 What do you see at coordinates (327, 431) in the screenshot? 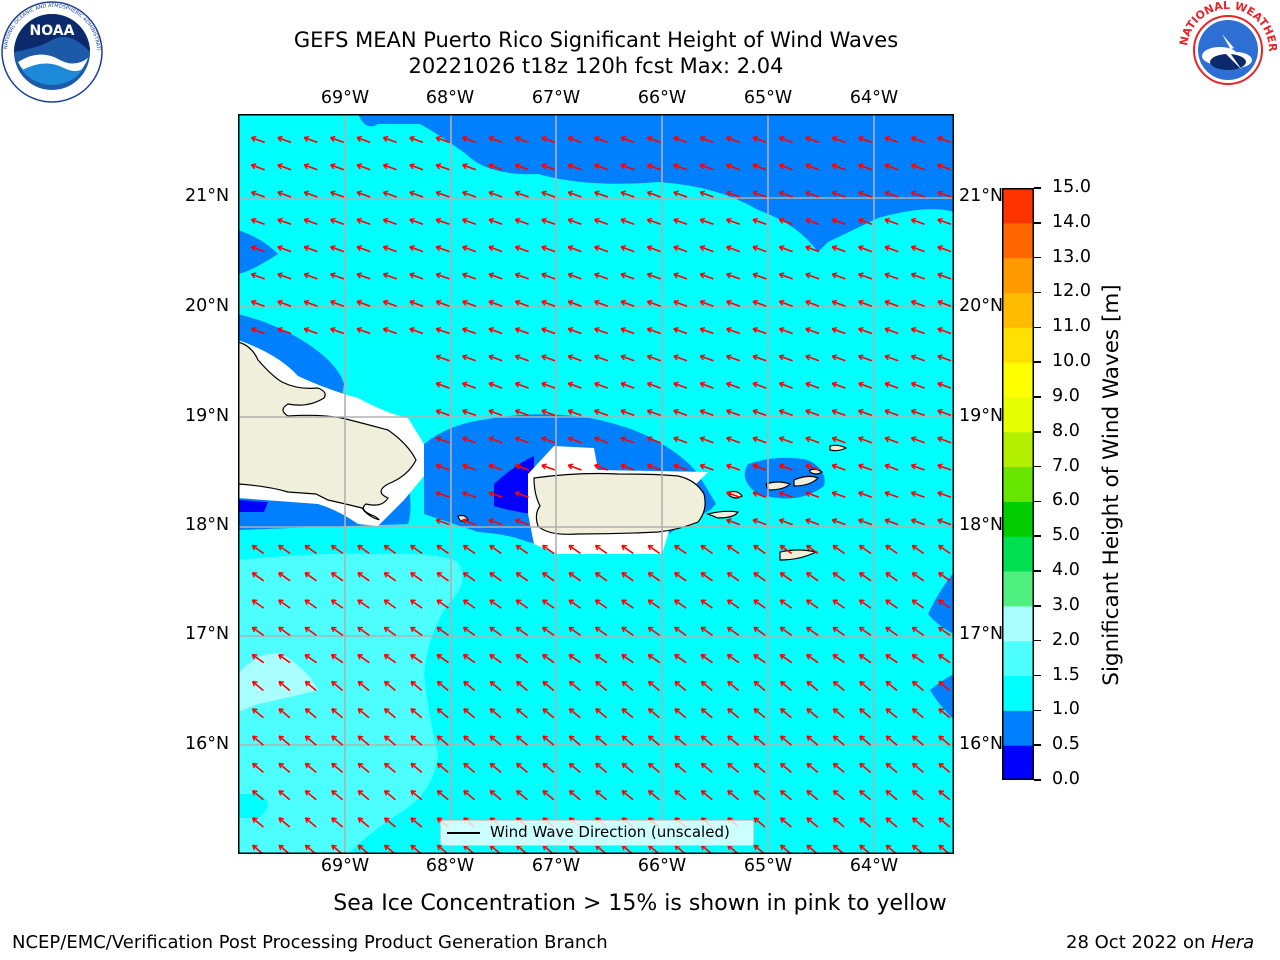
I see `land-hispaniola` at bounding box center [327, 431].